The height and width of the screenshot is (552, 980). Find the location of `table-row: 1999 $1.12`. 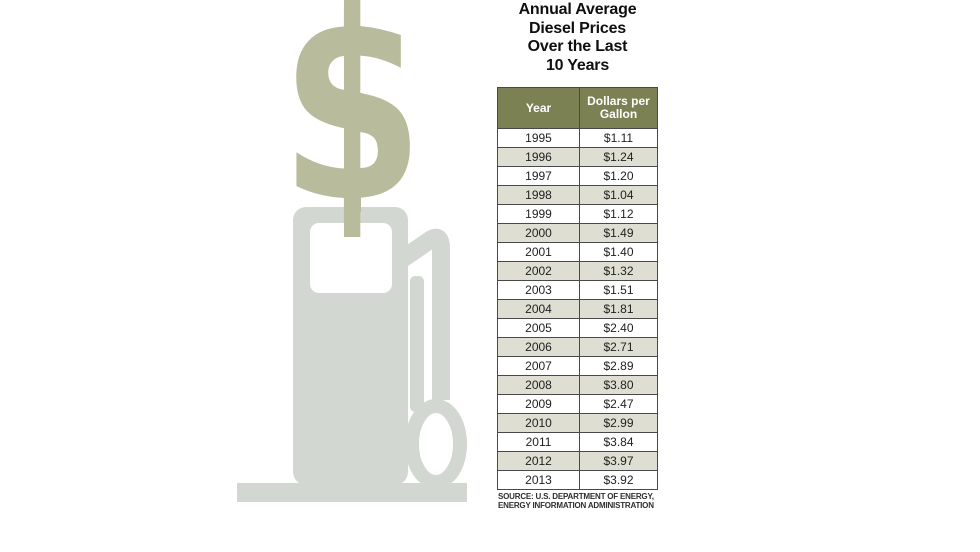

table-row: 1999 $1.12 is located at coordinates (577, 214).